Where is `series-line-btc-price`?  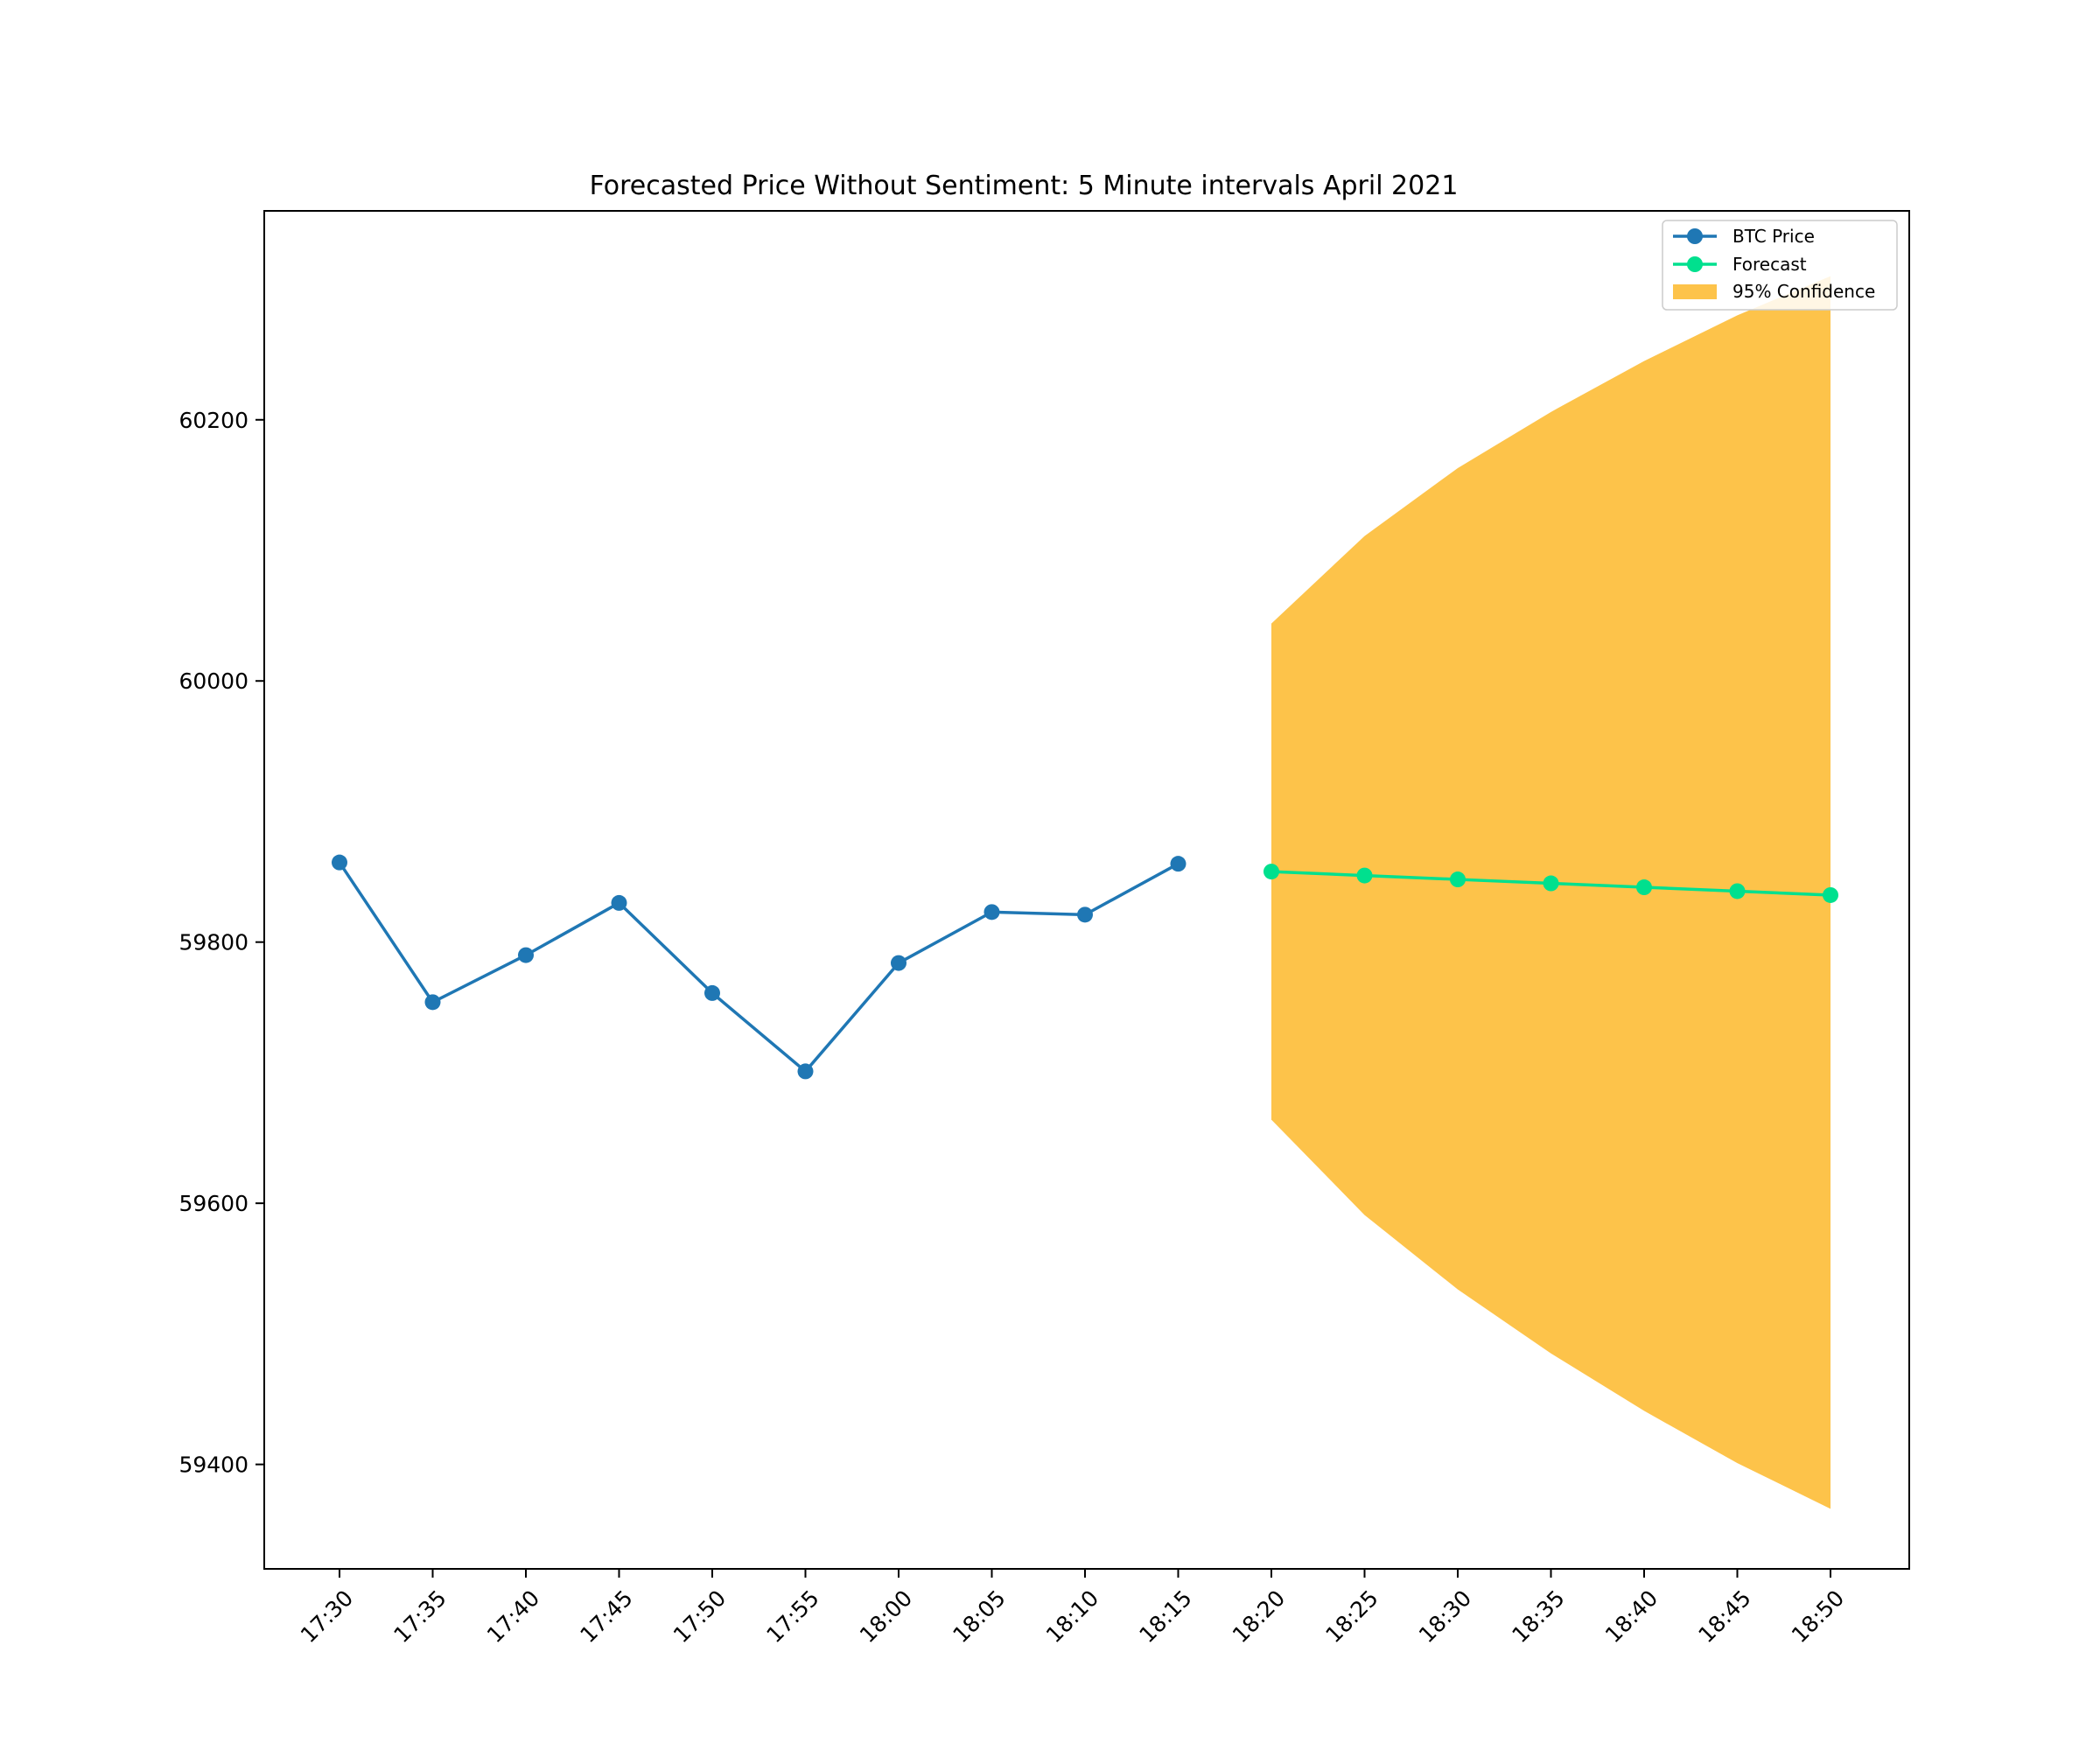 series-line-btc-price is located at coordinates (759, 967).